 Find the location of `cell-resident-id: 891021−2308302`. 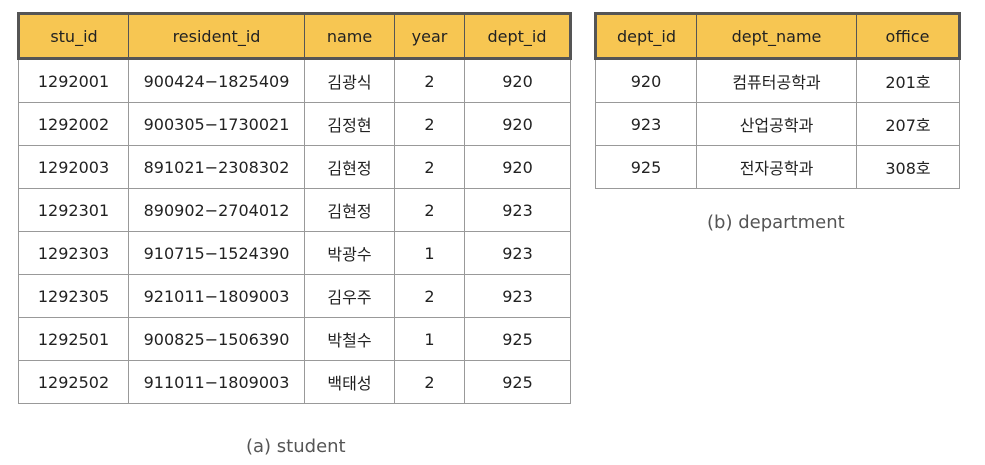

cell-resident-id: 891021−2308302 is located at coordinates (216, 167).